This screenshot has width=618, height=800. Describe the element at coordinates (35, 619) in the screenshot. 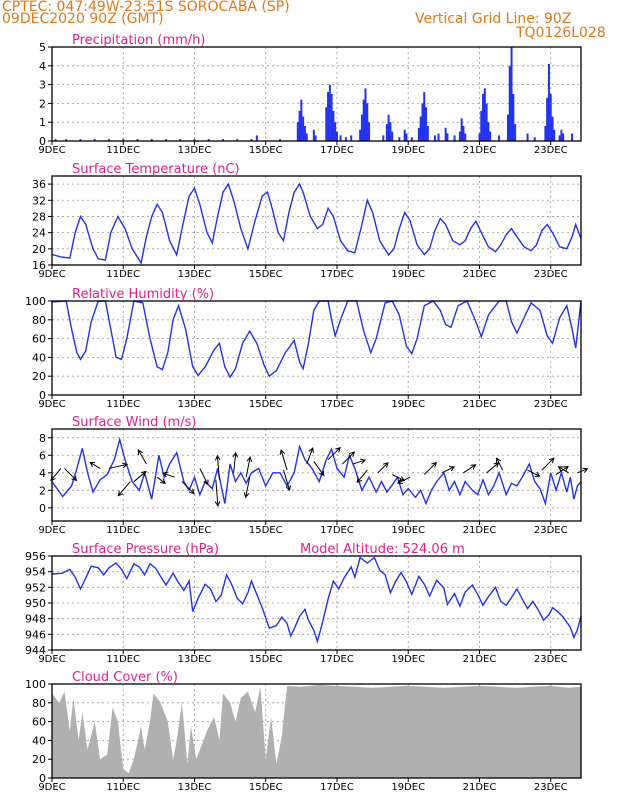

I see `p4-ytick-label: 948` at that location.